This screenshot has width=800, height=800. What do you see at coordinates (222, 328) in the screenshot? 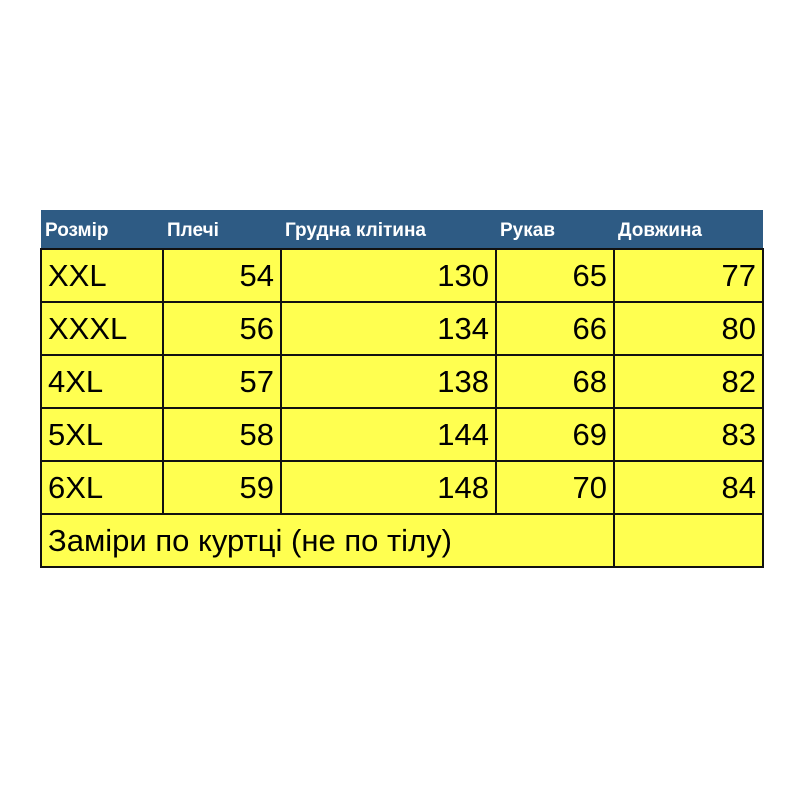
I see `measurement-cell: 56` at bounding box center [222, 328].